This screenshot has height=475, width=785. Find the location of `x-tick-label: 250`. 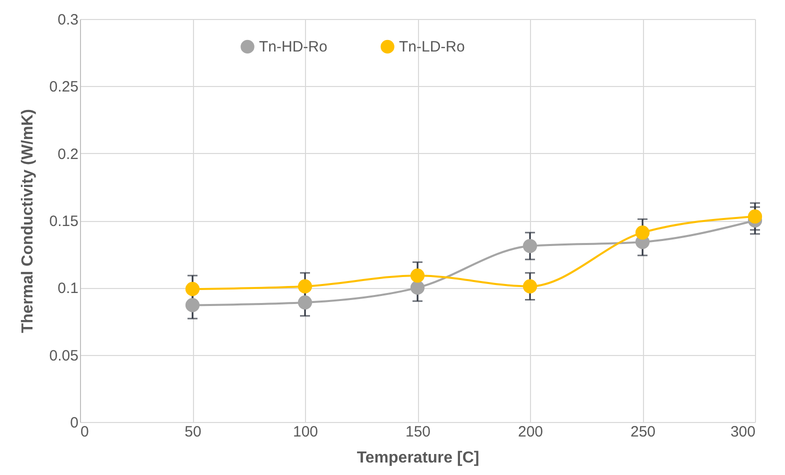

x-tick-label: 250 is located at coordinates (643, 432).